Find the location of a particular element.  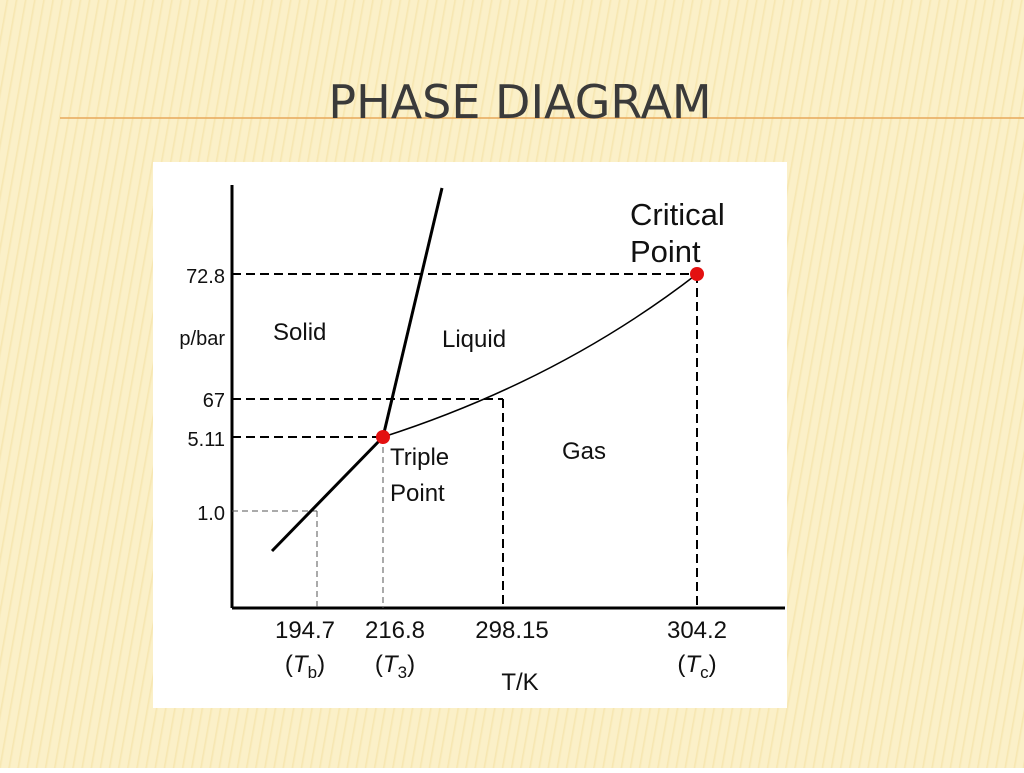

x-axis-label: T/K is located at coordinates (519, 682).